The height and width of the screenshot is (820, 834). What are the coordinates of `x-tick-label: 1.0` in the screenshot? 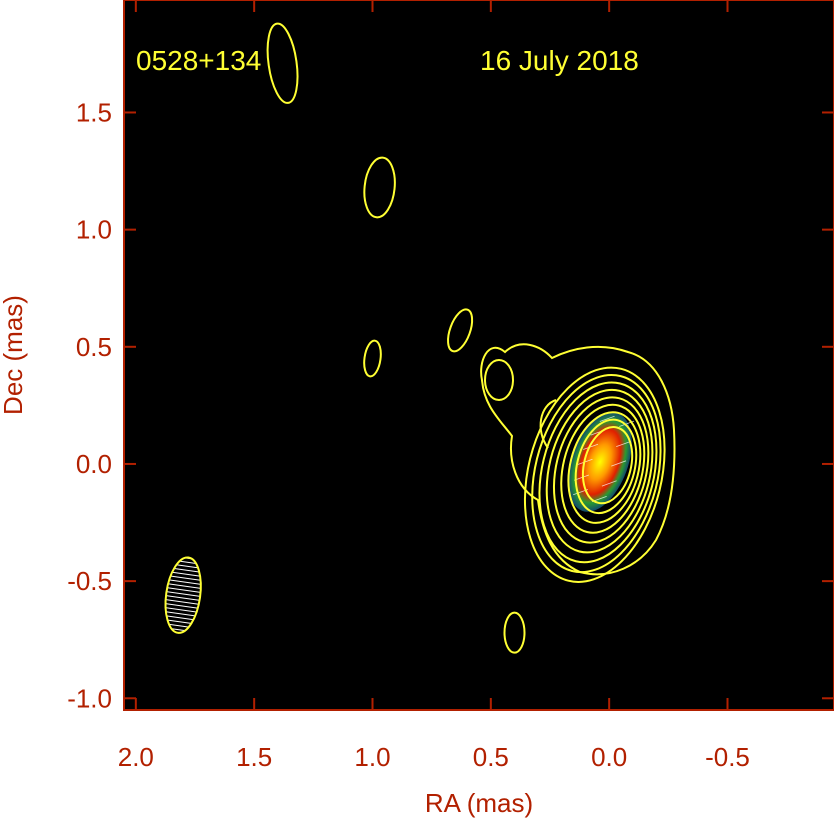 It's located at (372, 757).